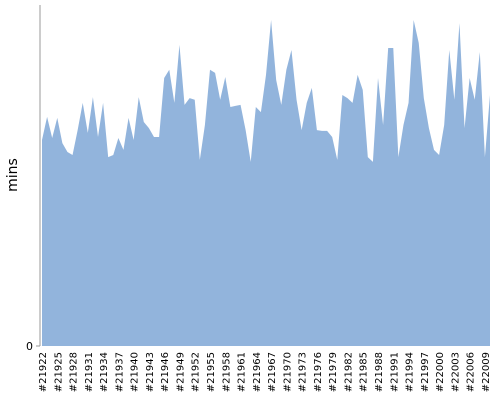 This screenshot has width=500, height=400. What do you see at coordinates (318, 372) in the screenshot?
I see `x-tick-label: #21976` at bounding box center [318, 372].